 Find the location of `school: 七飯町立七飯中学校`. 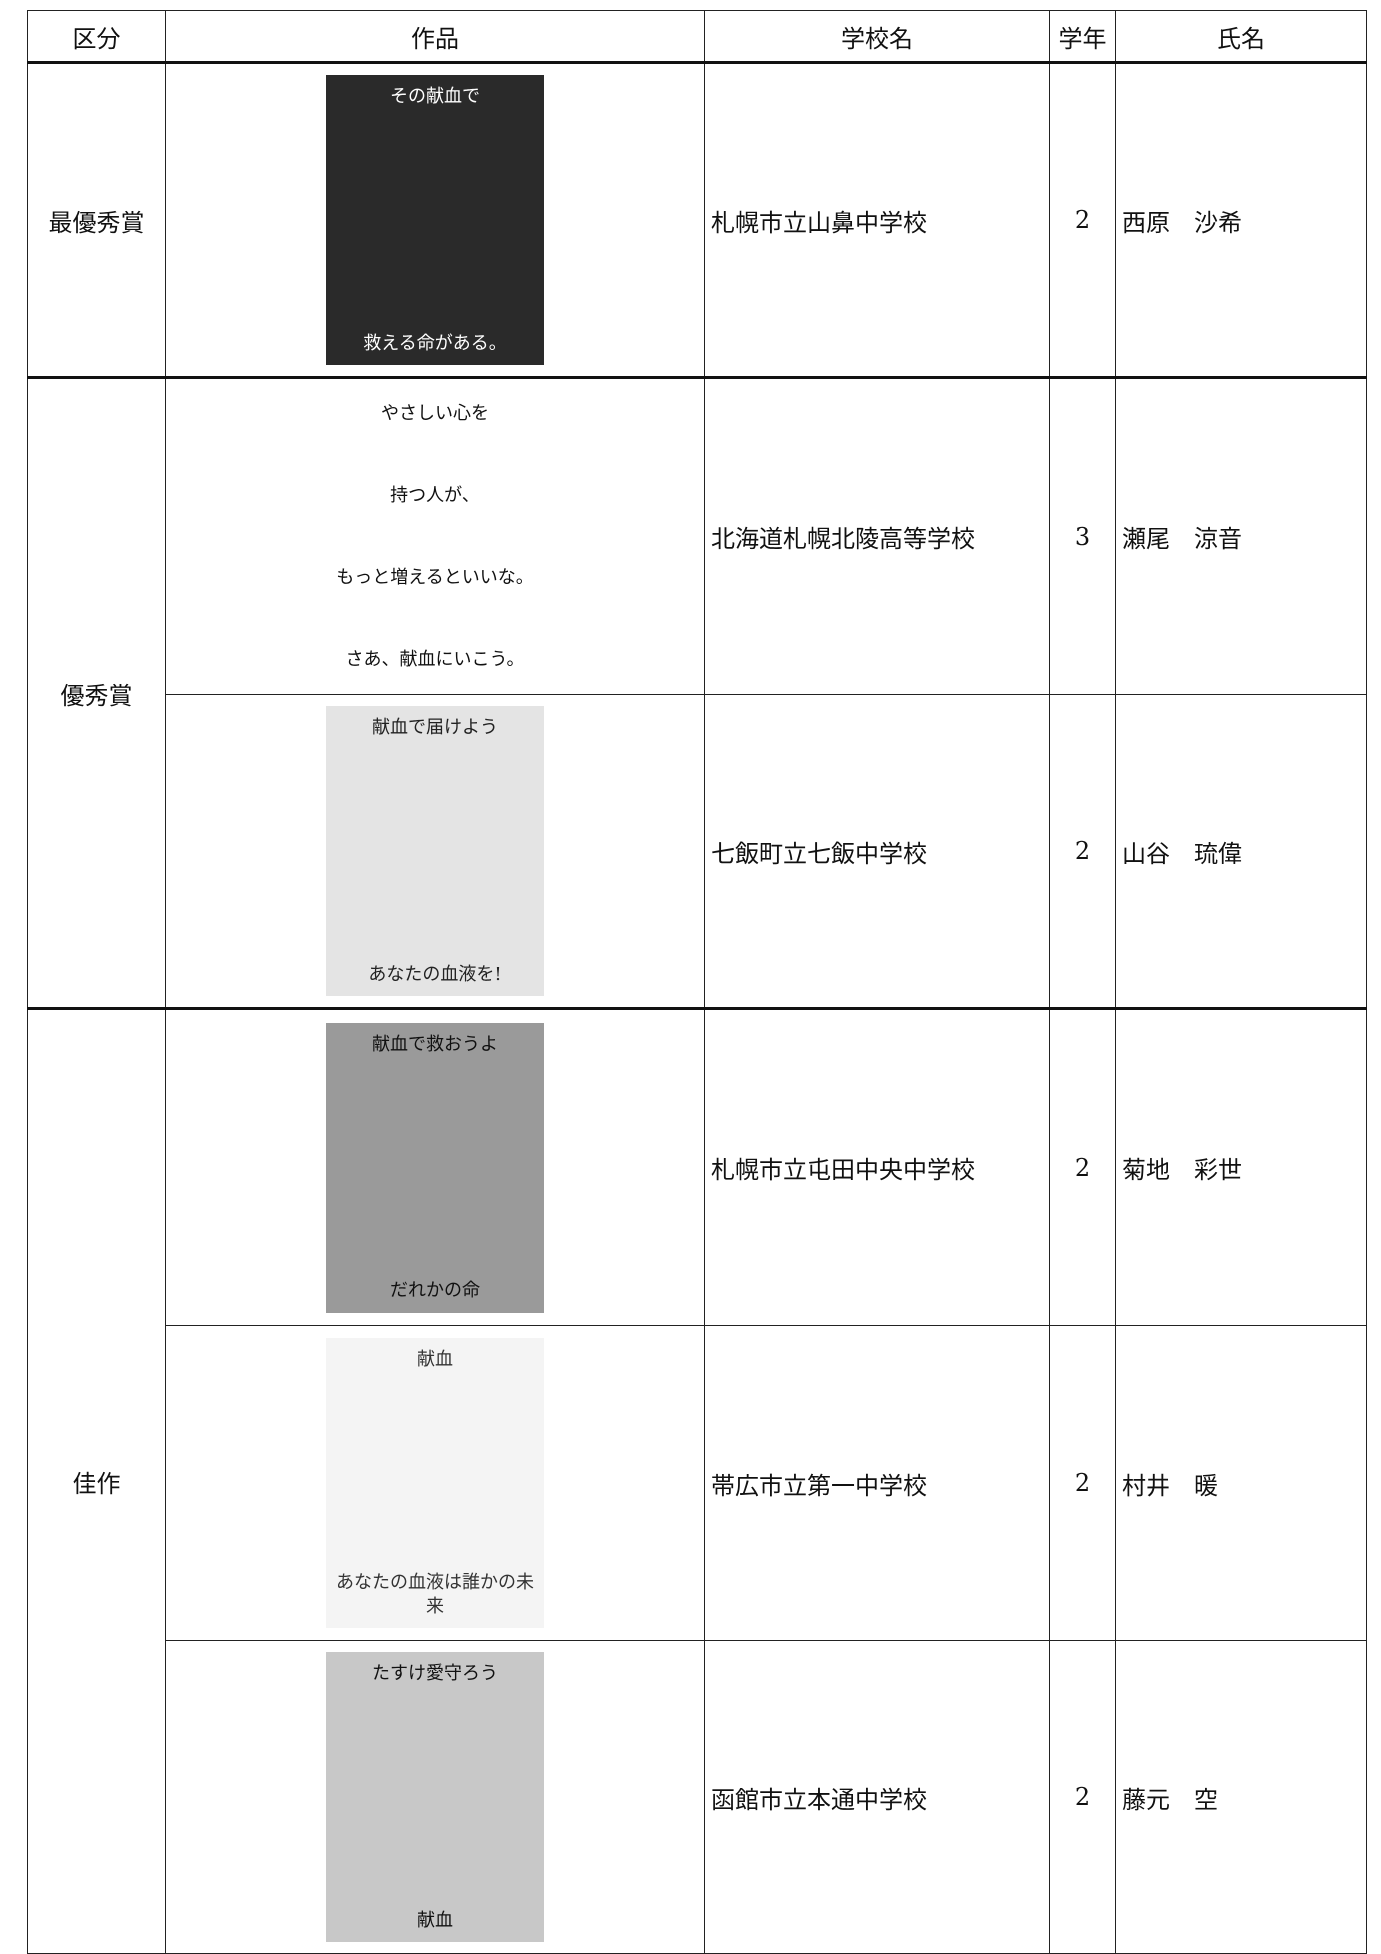

school: 七飯町立七飯中学校 is located at coordinates (877, 851).